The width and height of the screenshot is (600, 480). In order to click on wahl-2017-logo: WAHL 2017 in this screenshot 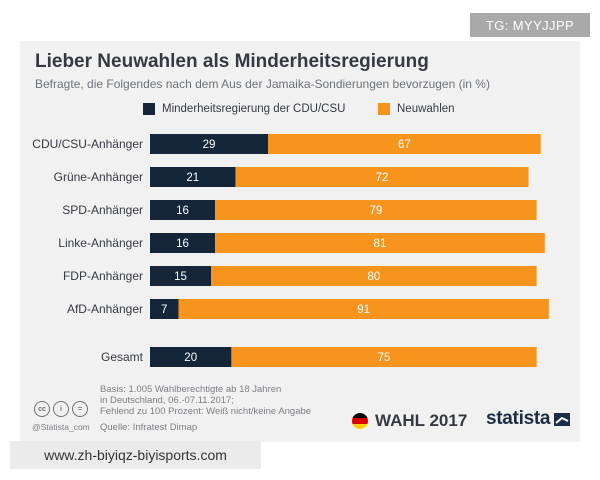, I will do `click(409, 421)`.